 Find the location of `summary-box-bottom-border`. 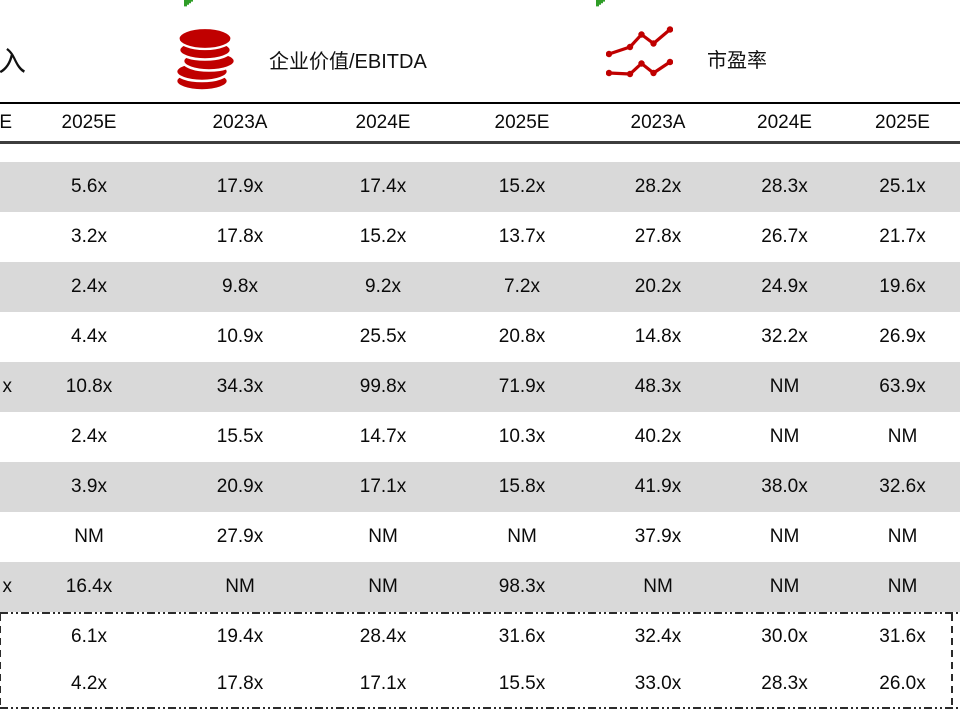

summary-box-bottom-border is located at coordinates (480, 708).